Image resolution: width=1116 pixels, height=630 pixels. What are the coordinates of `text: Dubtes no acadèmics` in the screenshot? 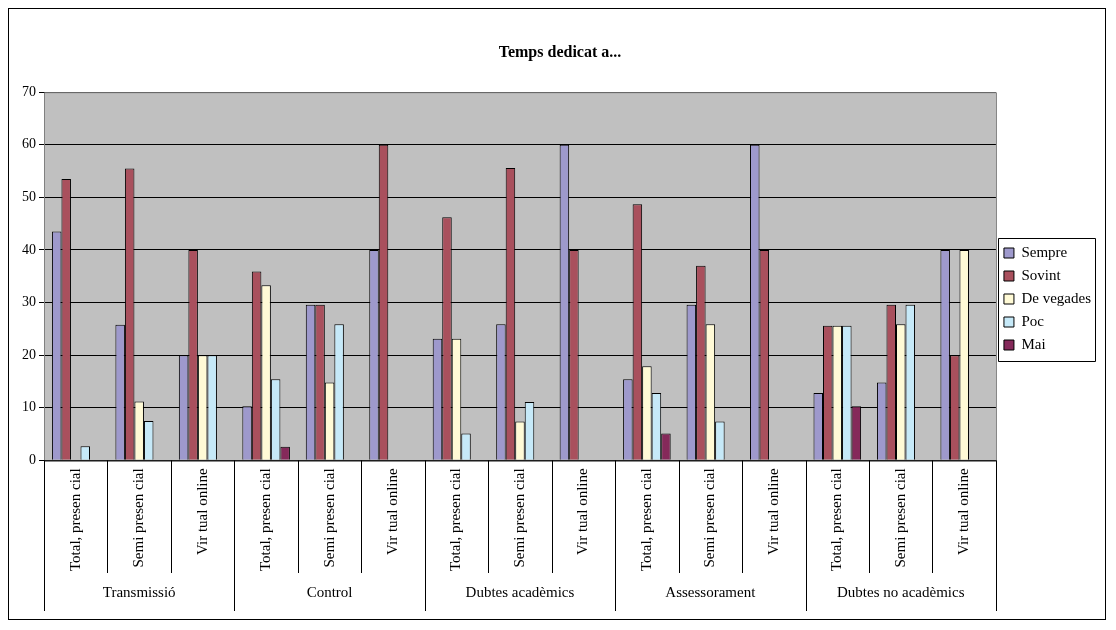 It's located at (901, 591).